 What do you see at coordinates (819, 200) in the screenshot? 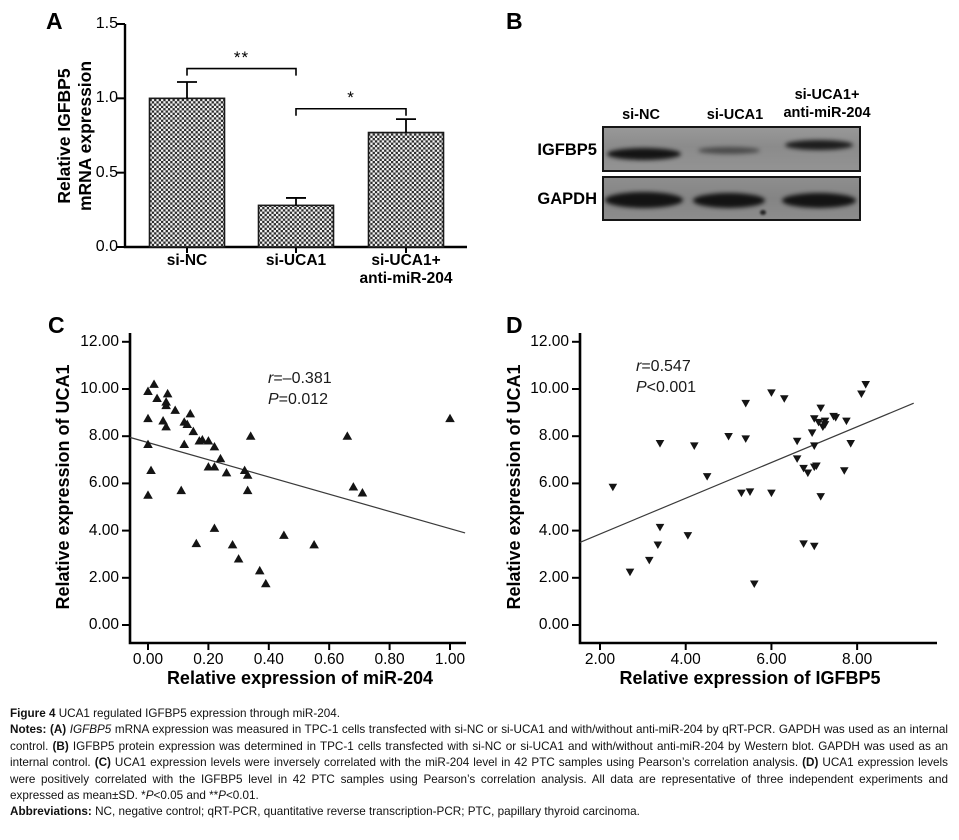
I see `blot-band-gapdh-lane3` at bounding box center [819, 200].